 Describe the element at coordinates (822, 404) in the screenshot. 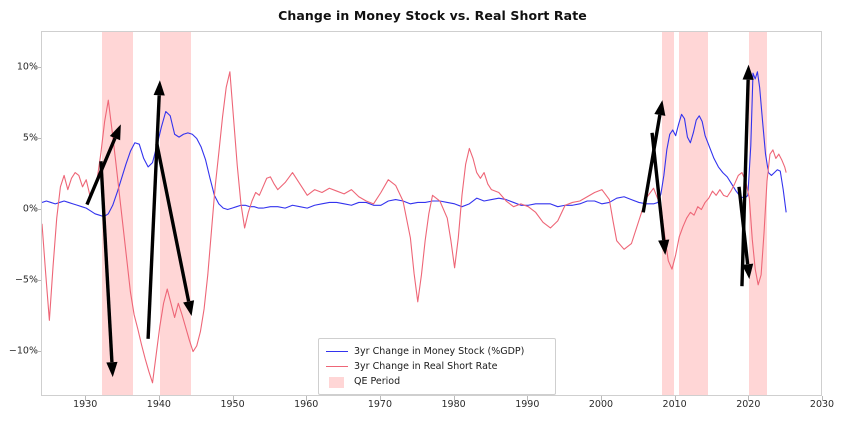

I see `x-tick-label: 2030` at that location.